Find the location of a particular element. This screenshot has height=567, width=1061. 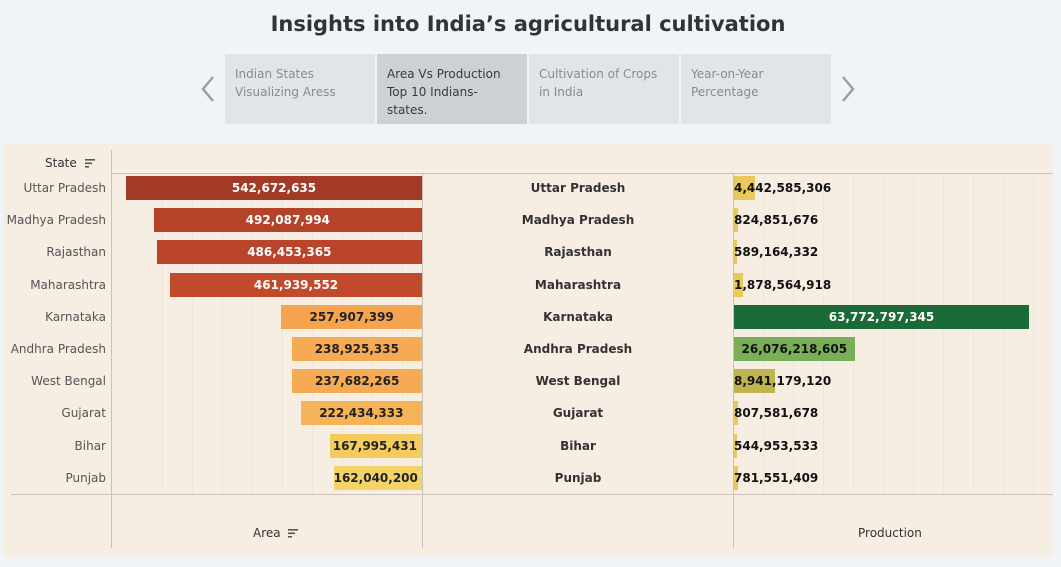

tab-year-on-year: Year-on-Year Percentage is located at coordinates (756, 89).